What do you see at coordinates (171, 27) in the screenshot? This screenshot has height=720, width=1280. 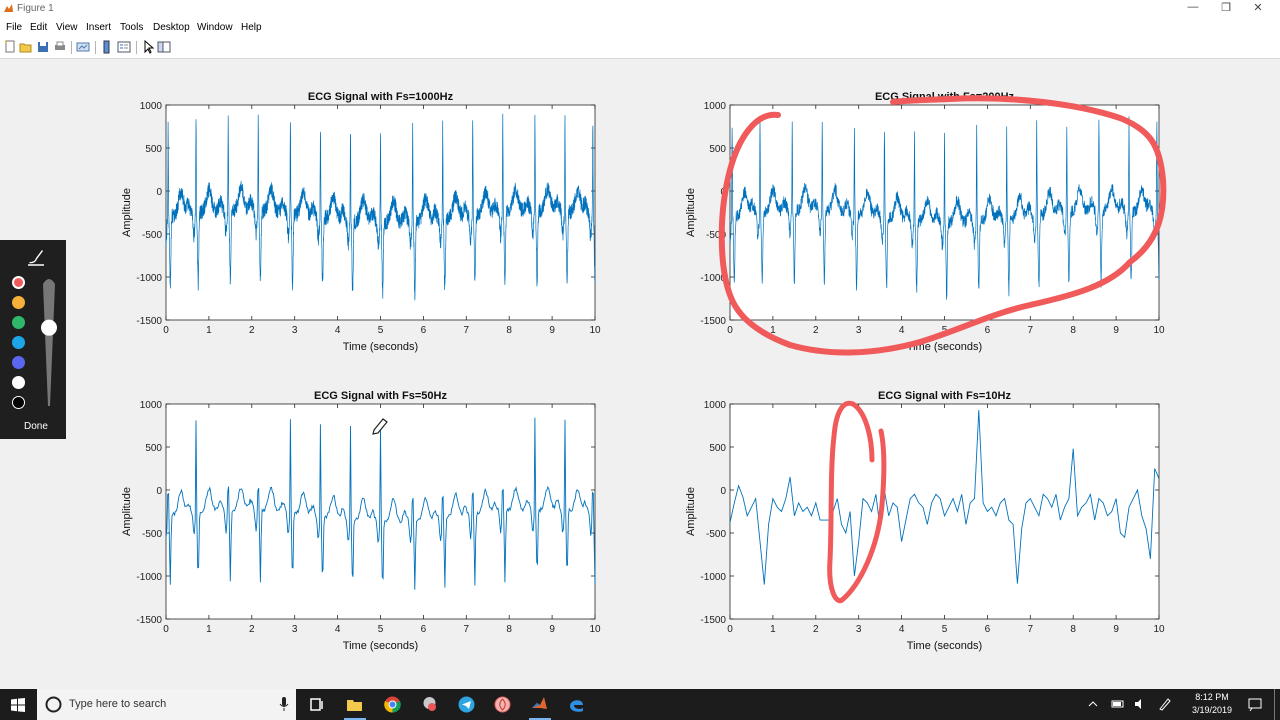 I see `menu-desktop: Desktop` at bounding box center [171, 27].